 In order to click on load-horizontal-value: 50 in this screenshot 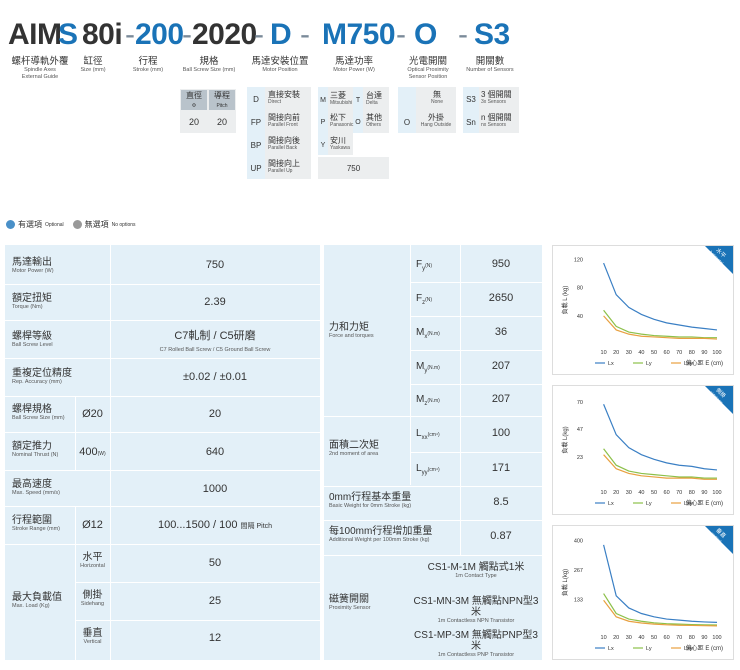, I will do `click(215, 563)`.